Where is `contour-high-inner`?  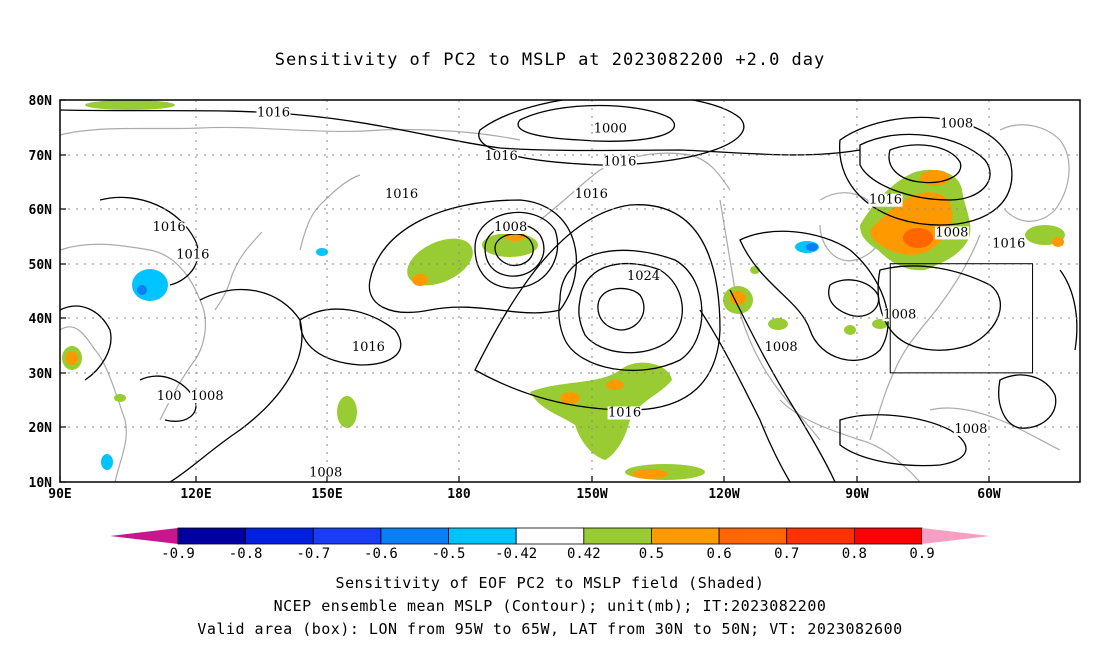 contour-high-inner is located at coordinates (621, 309).